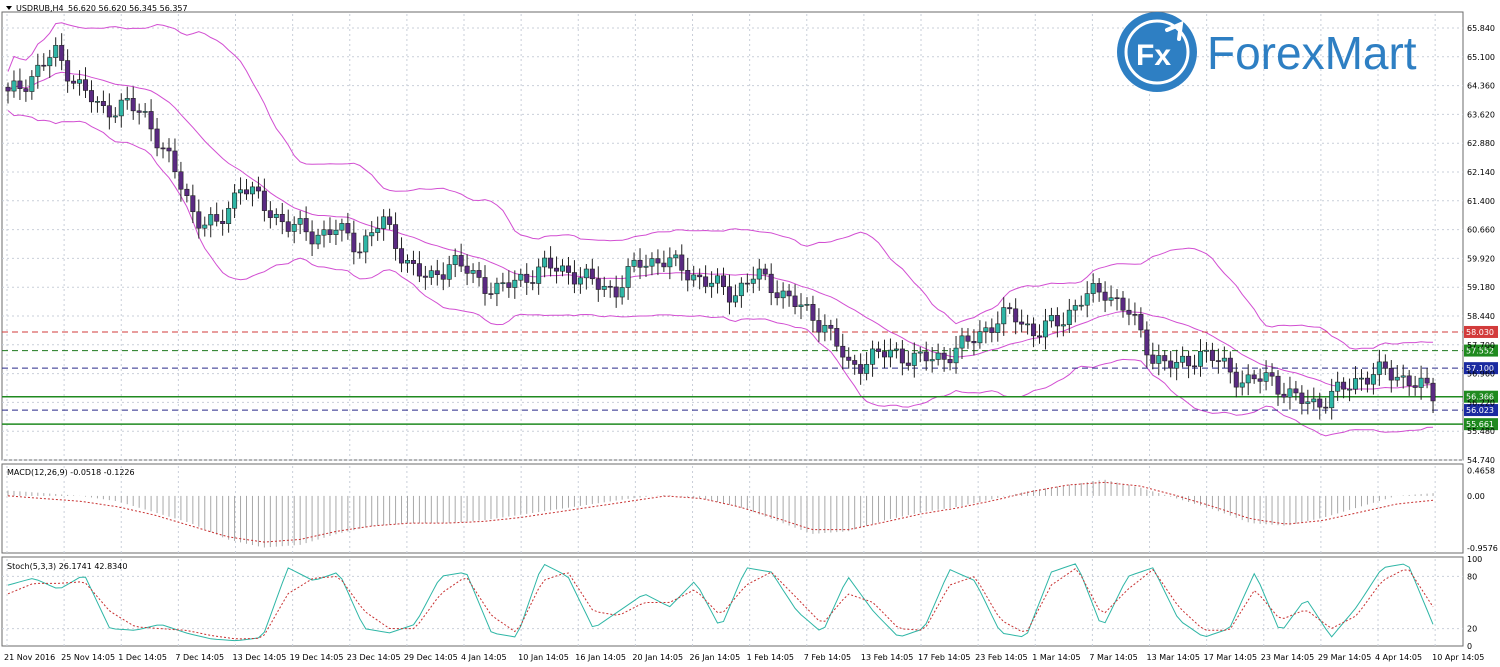  Describe the element at coordinates (40, 8) in the screenshot. I see `chart-header-symbol: USDRUB,H4` at that location.